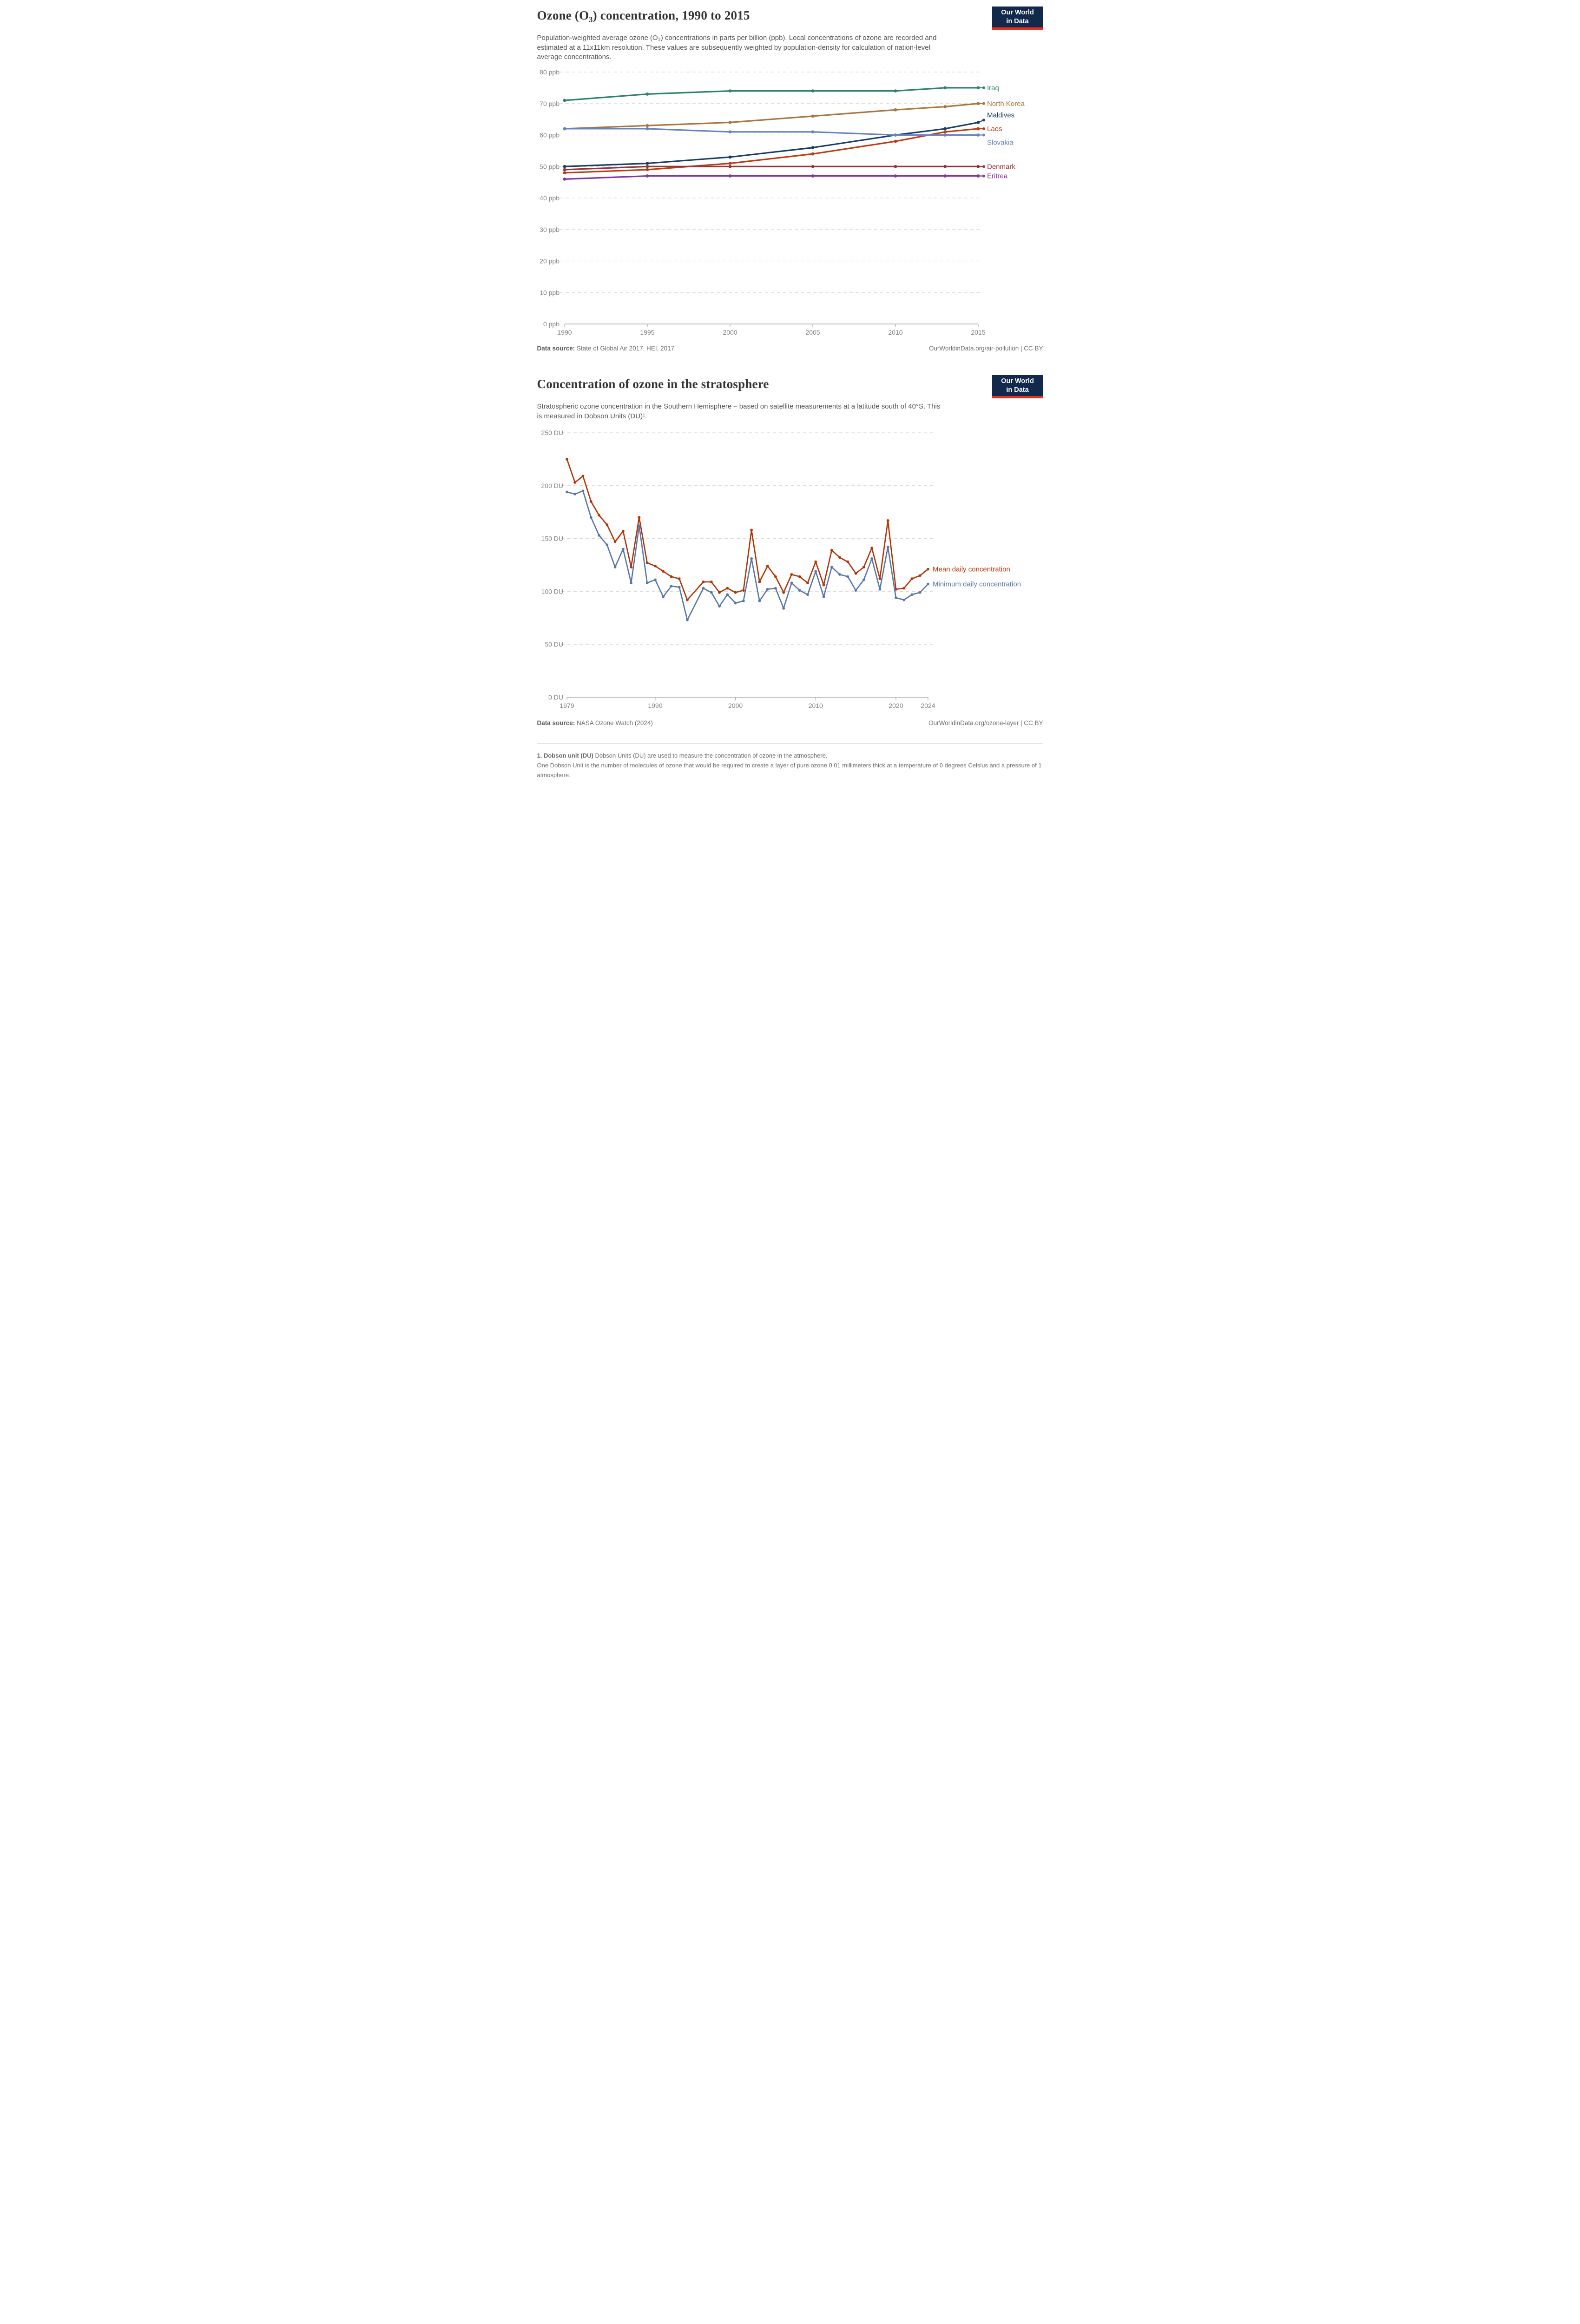 The width and height of the screenshot is (1580, 2324). I want to click on y-tick-label: 50 ppb, so click(550, 166).